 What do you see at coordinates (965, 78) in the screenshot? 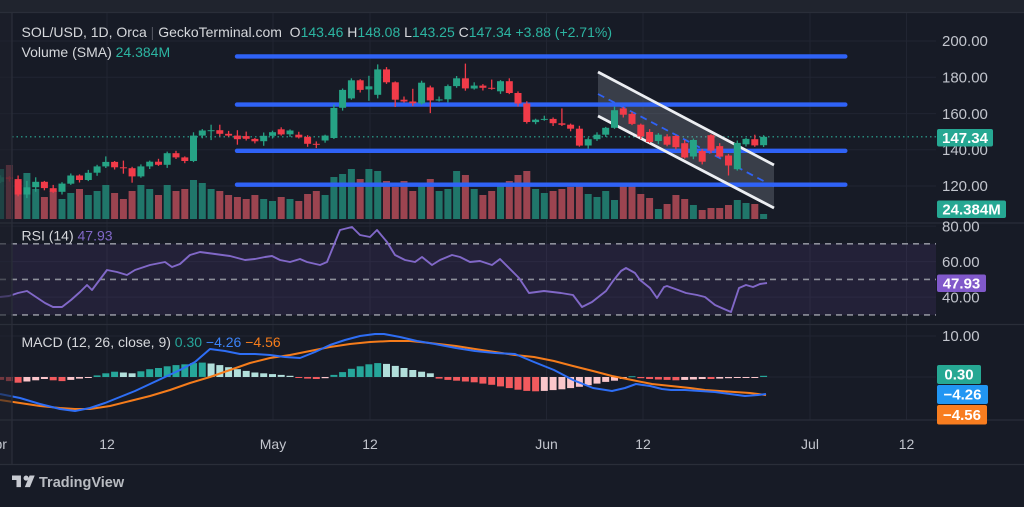
I see `svg-text: 180.00` at bounding box center [965, 78].